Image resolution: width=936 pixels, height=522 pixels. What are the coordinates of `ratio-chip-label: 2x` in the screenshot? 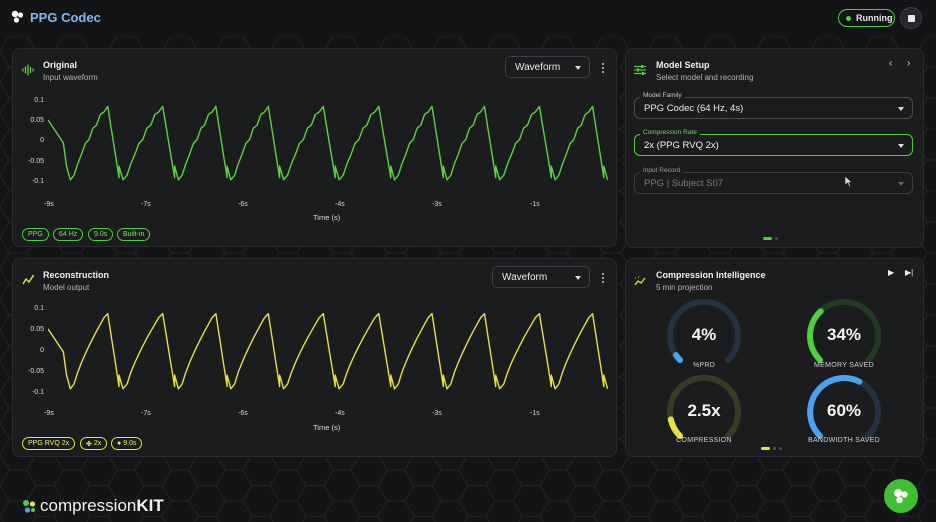 It's located at (97, 443).